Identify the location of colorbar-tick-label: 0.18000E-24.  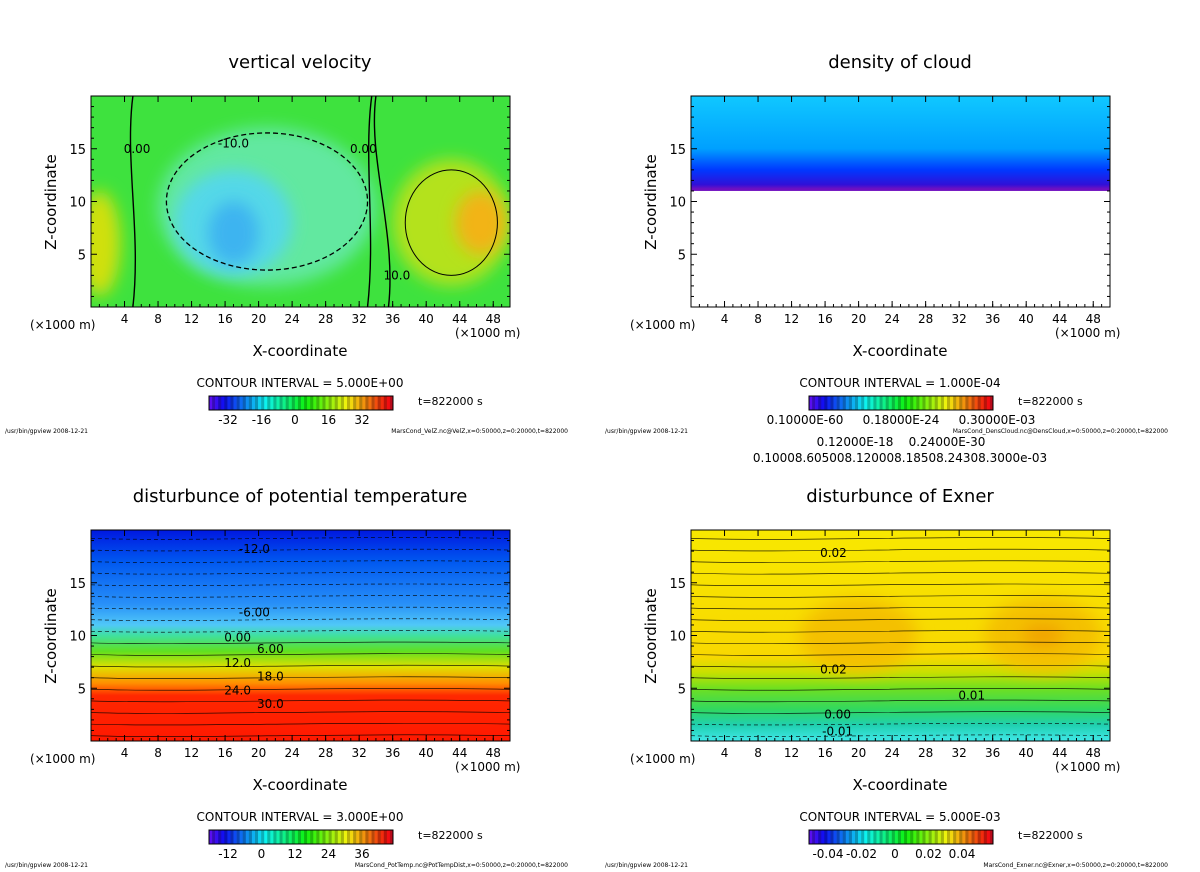
(901, 420).